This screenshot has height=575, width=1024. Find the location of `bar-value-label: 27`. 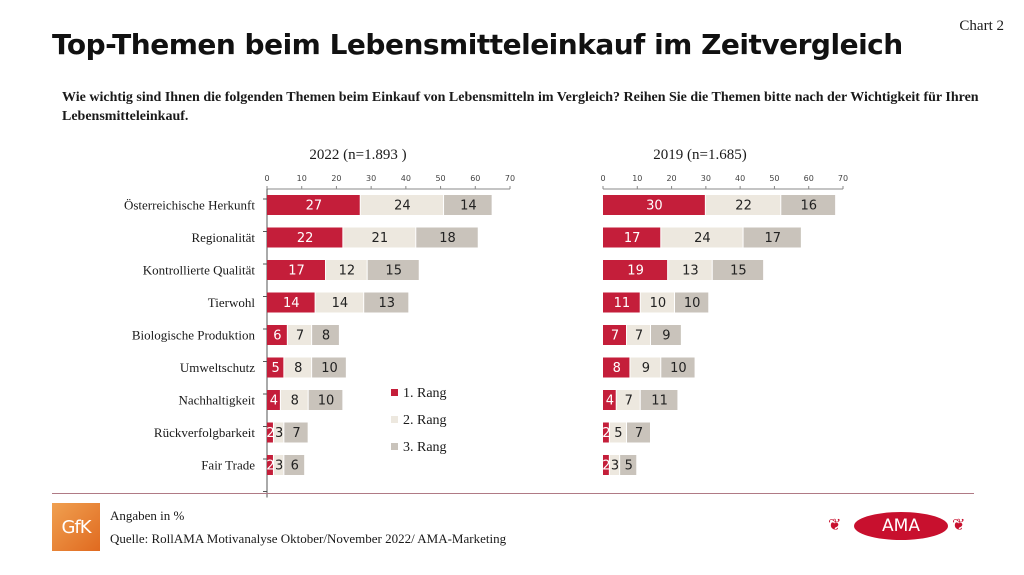

bar-value-label: 27 is located at coordinates (314, 206).